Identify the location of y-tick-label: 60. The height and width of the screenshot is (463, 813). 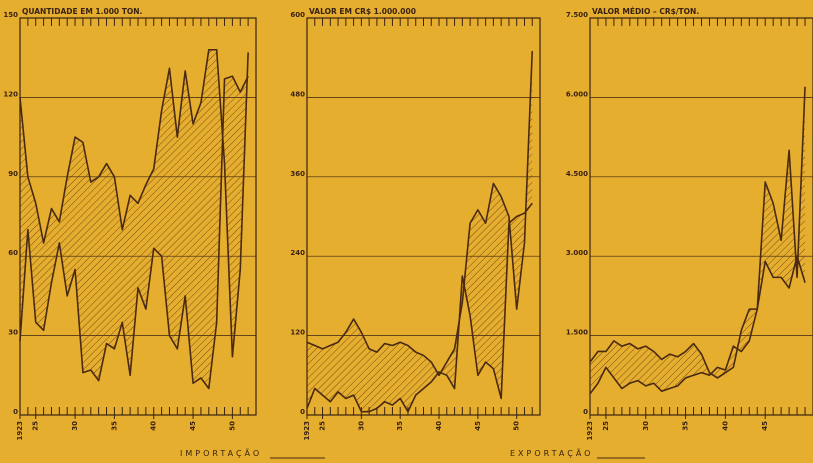
(13, 253).